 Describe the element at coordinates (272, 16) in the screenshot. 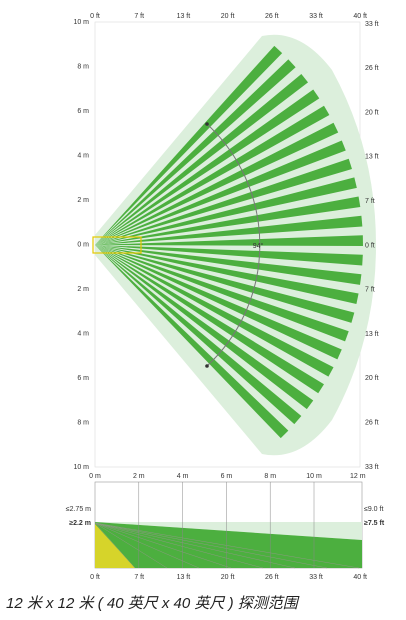

I see `top-axis-label: 26 ft` at that location.